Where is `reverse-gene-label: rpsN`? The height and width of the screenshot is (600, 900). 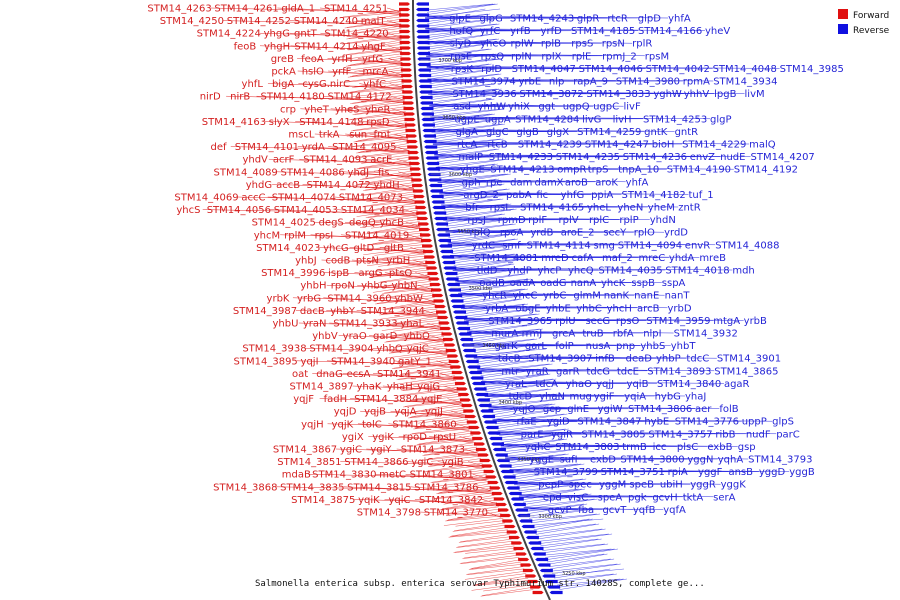 reverse-gene-label: rpsN is located at coordinates (613, 44).